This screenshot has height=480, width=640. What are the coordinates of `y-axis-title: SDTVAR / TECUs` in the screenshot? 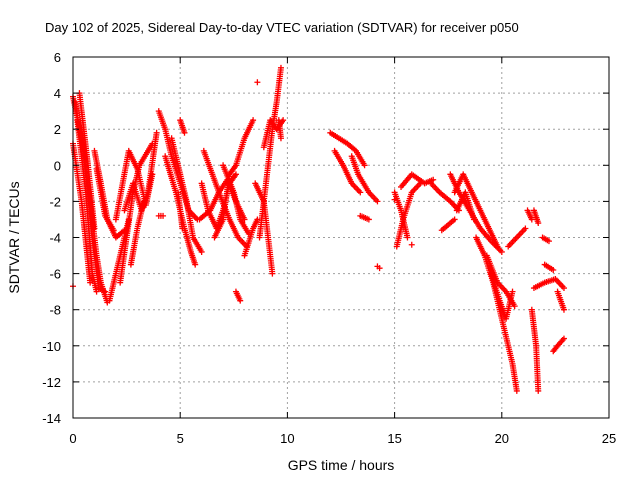 It's located at (14, 237).